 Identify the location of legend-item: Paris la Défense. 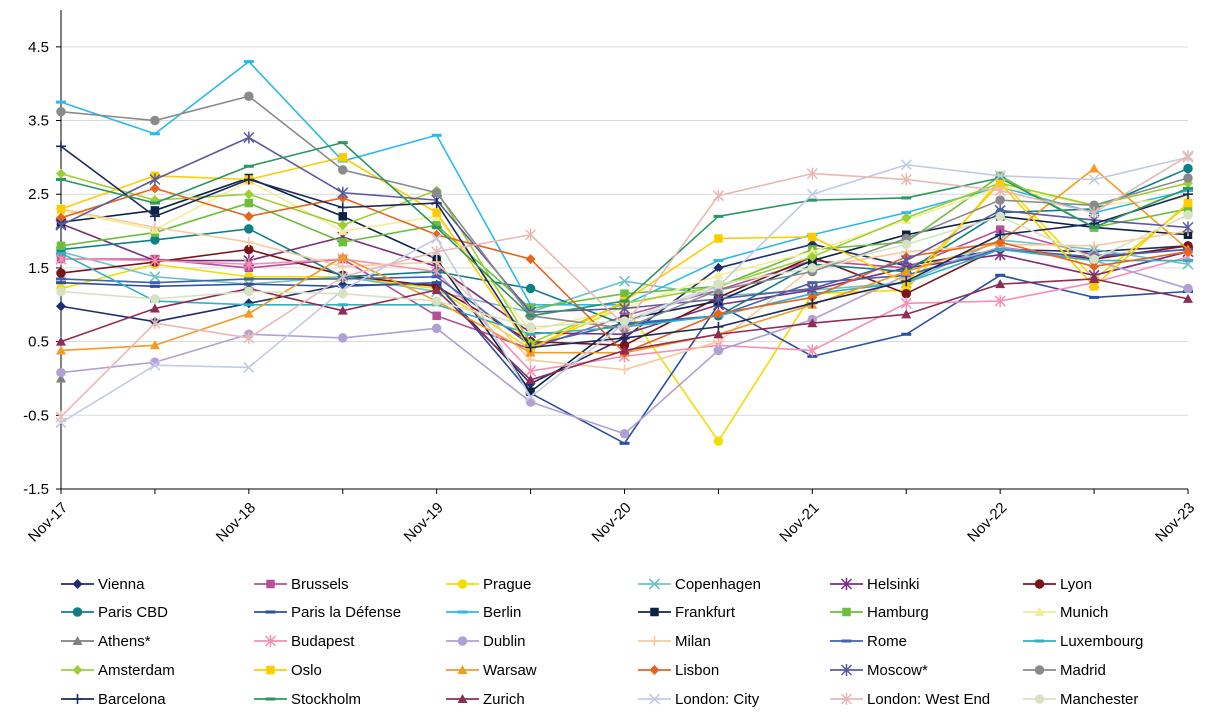
(327, 612).